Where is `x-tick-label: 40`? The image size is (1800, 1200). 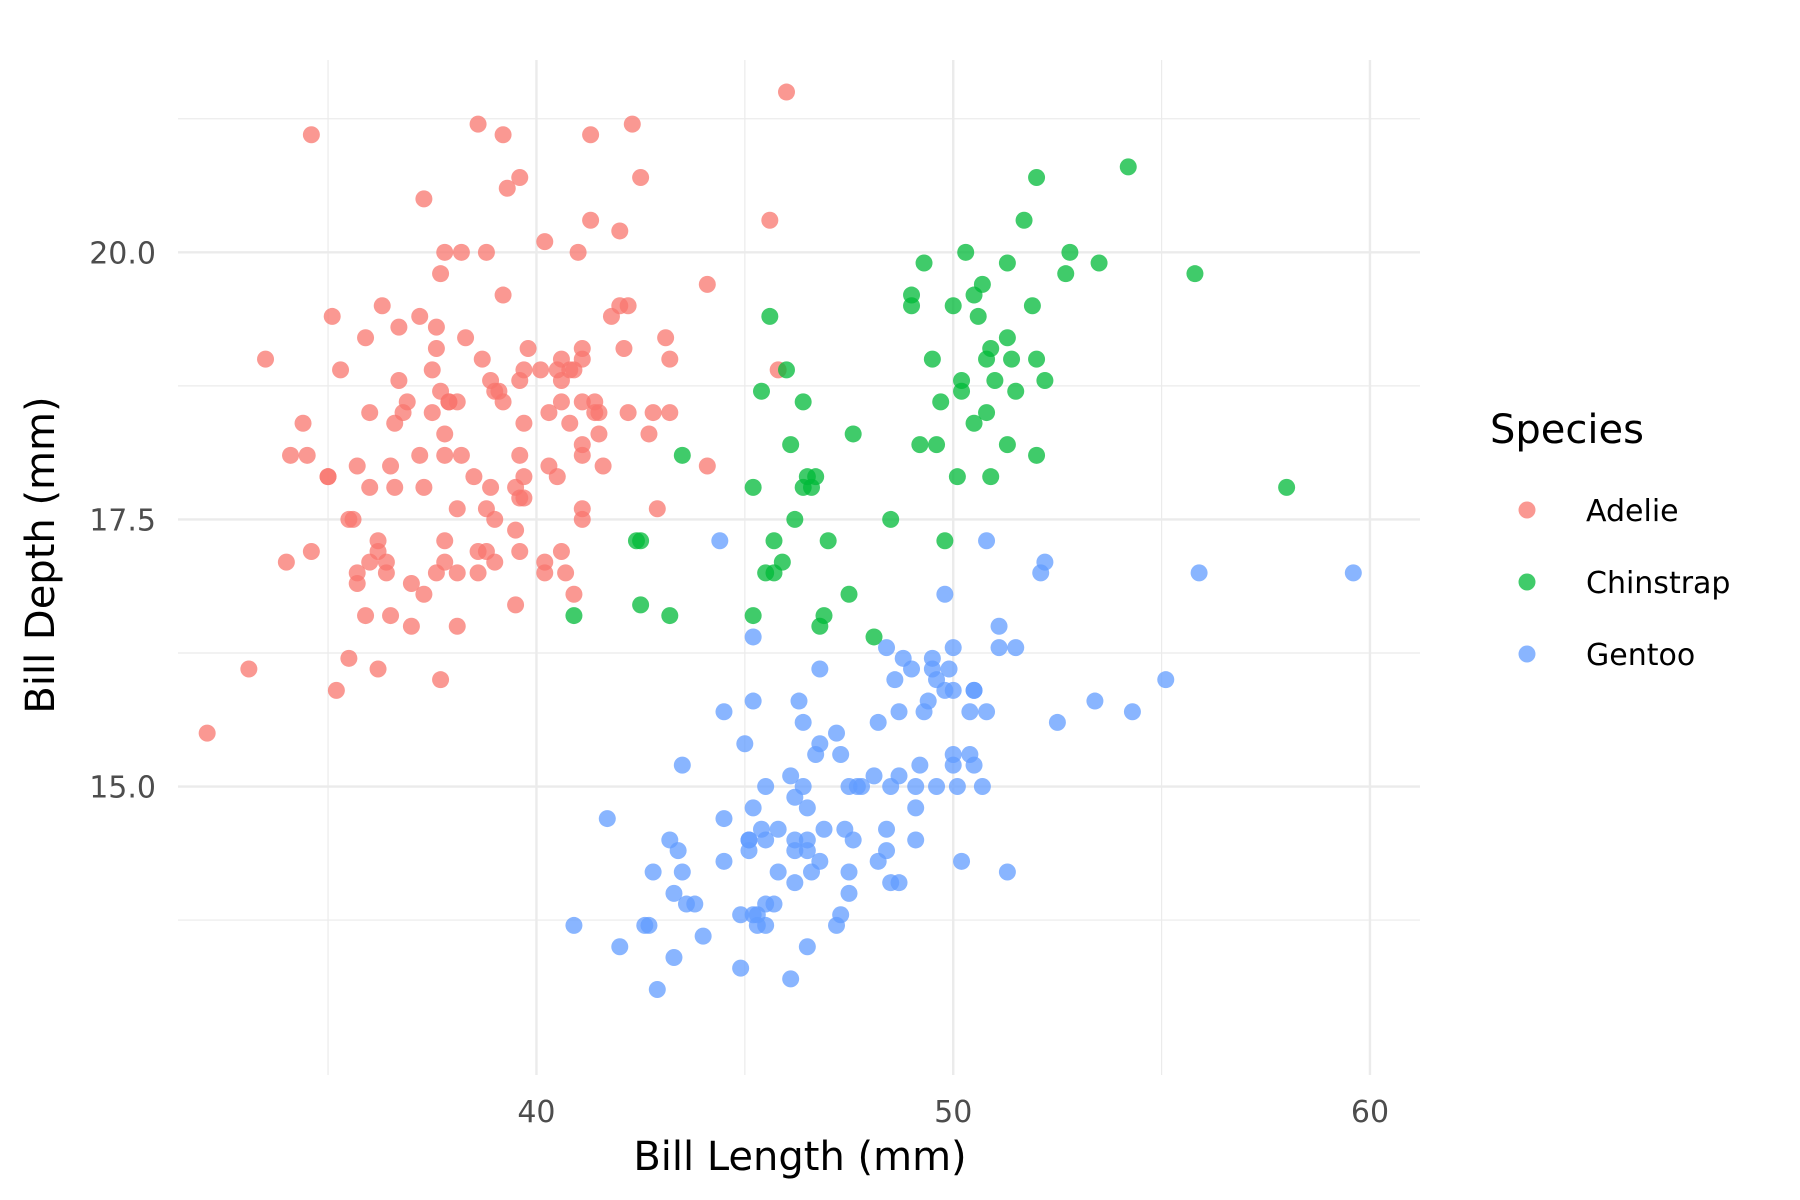 x-tick-label: 40 is located at coordinates (536, 1112).